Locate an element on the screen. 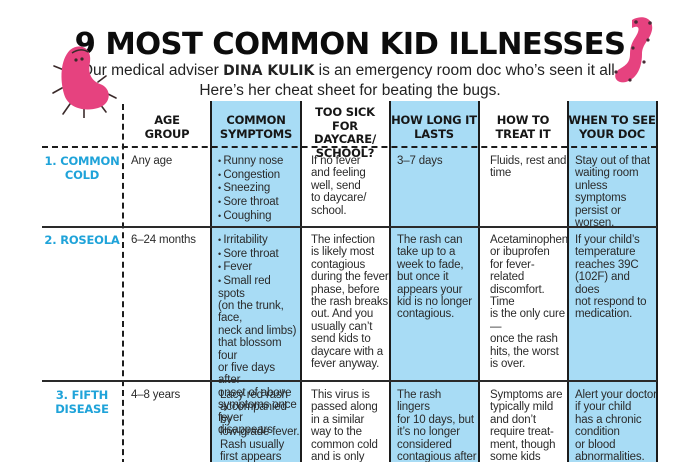  symptom-item: Sneezing is located at coordinates (259, 188).